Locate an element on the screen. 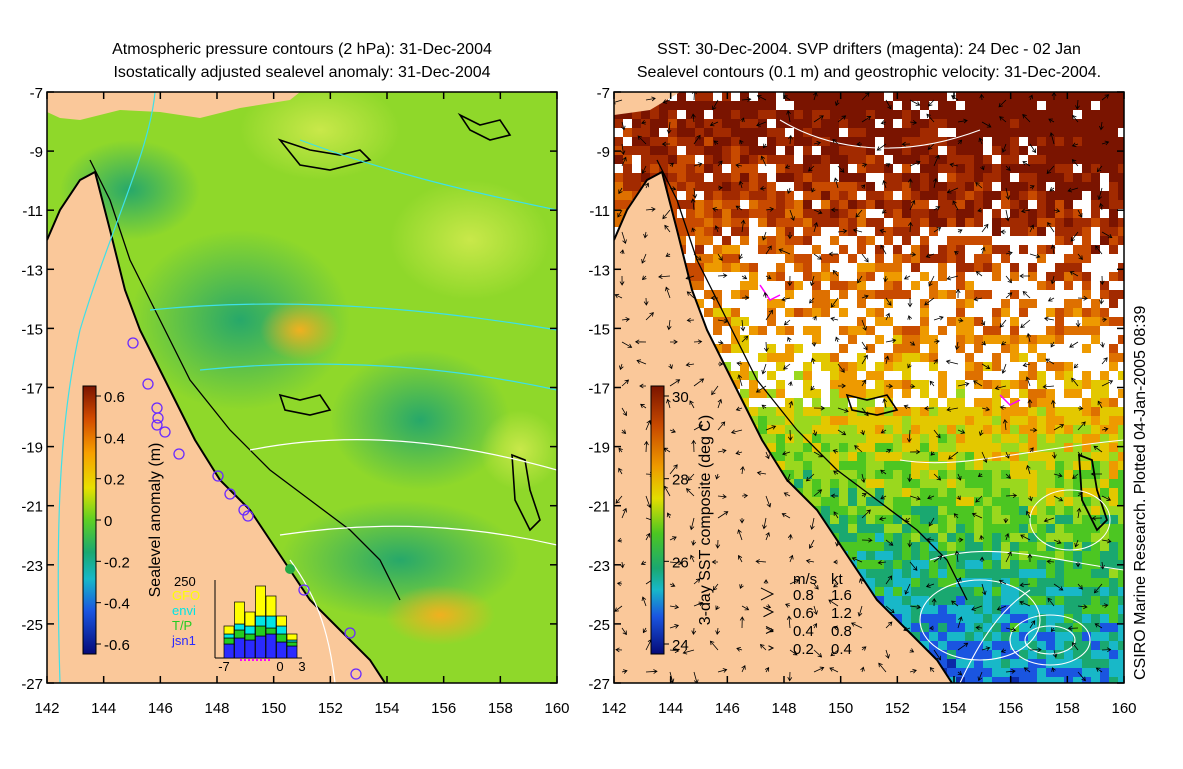 The image size is (1183, 769). velocity-ms: 0.2 is located at coordinates (803, 649).